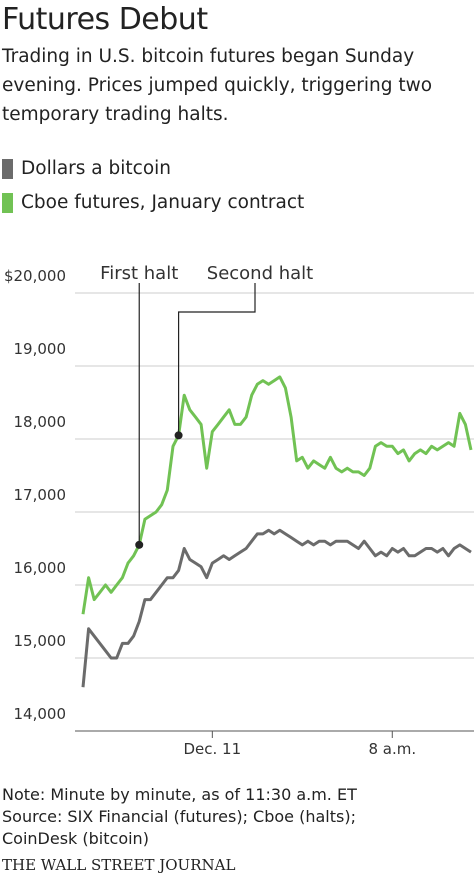  What do you see at coordinates (105, 19) in the screenshot?
I see `title: Futures Debut` at bounding box center [105, 19].